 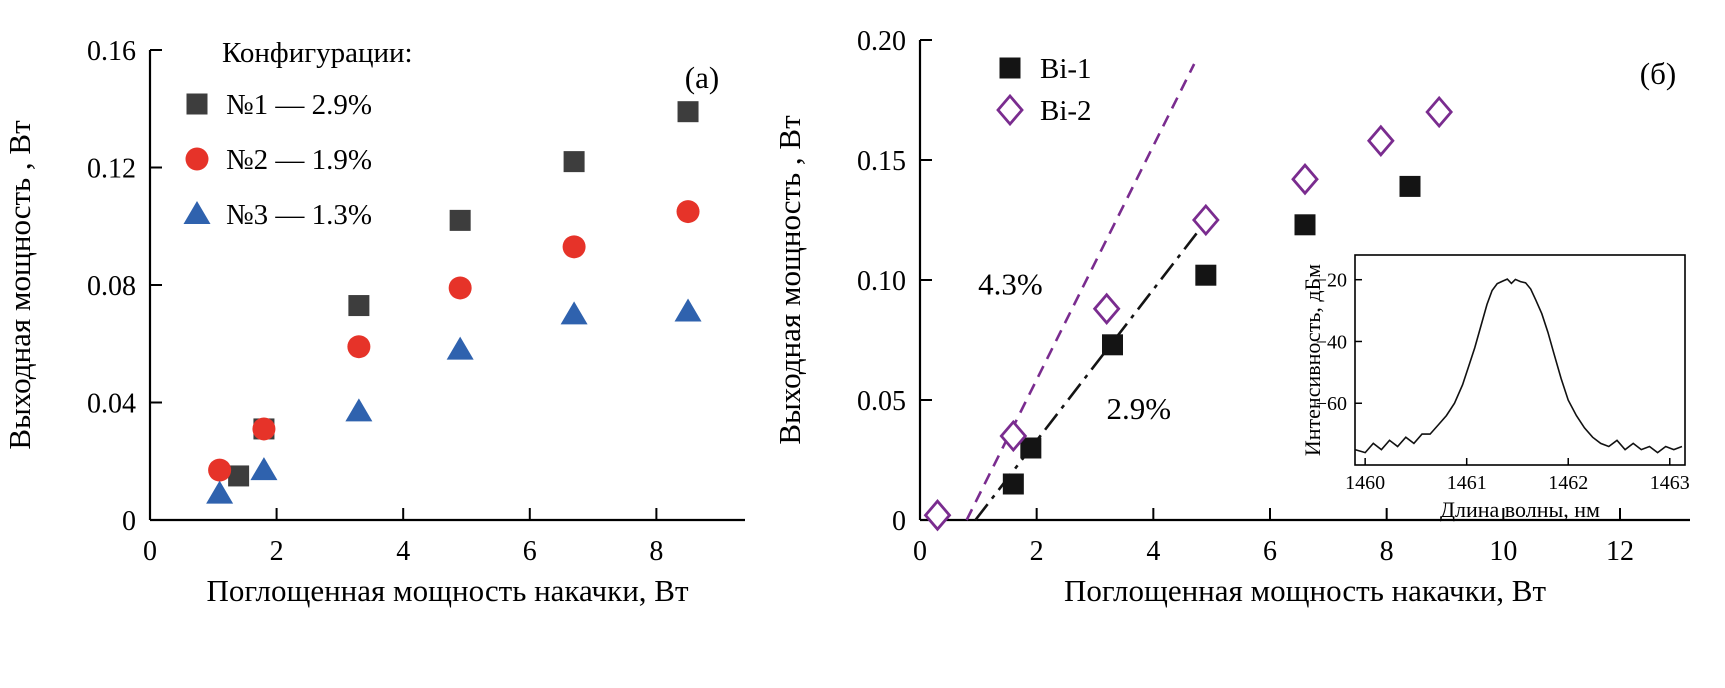 What do you see at coordinates (1066, 111) in the screenshot?
I see `legend-label: Bi-2` at bounding box center [1066, 111].